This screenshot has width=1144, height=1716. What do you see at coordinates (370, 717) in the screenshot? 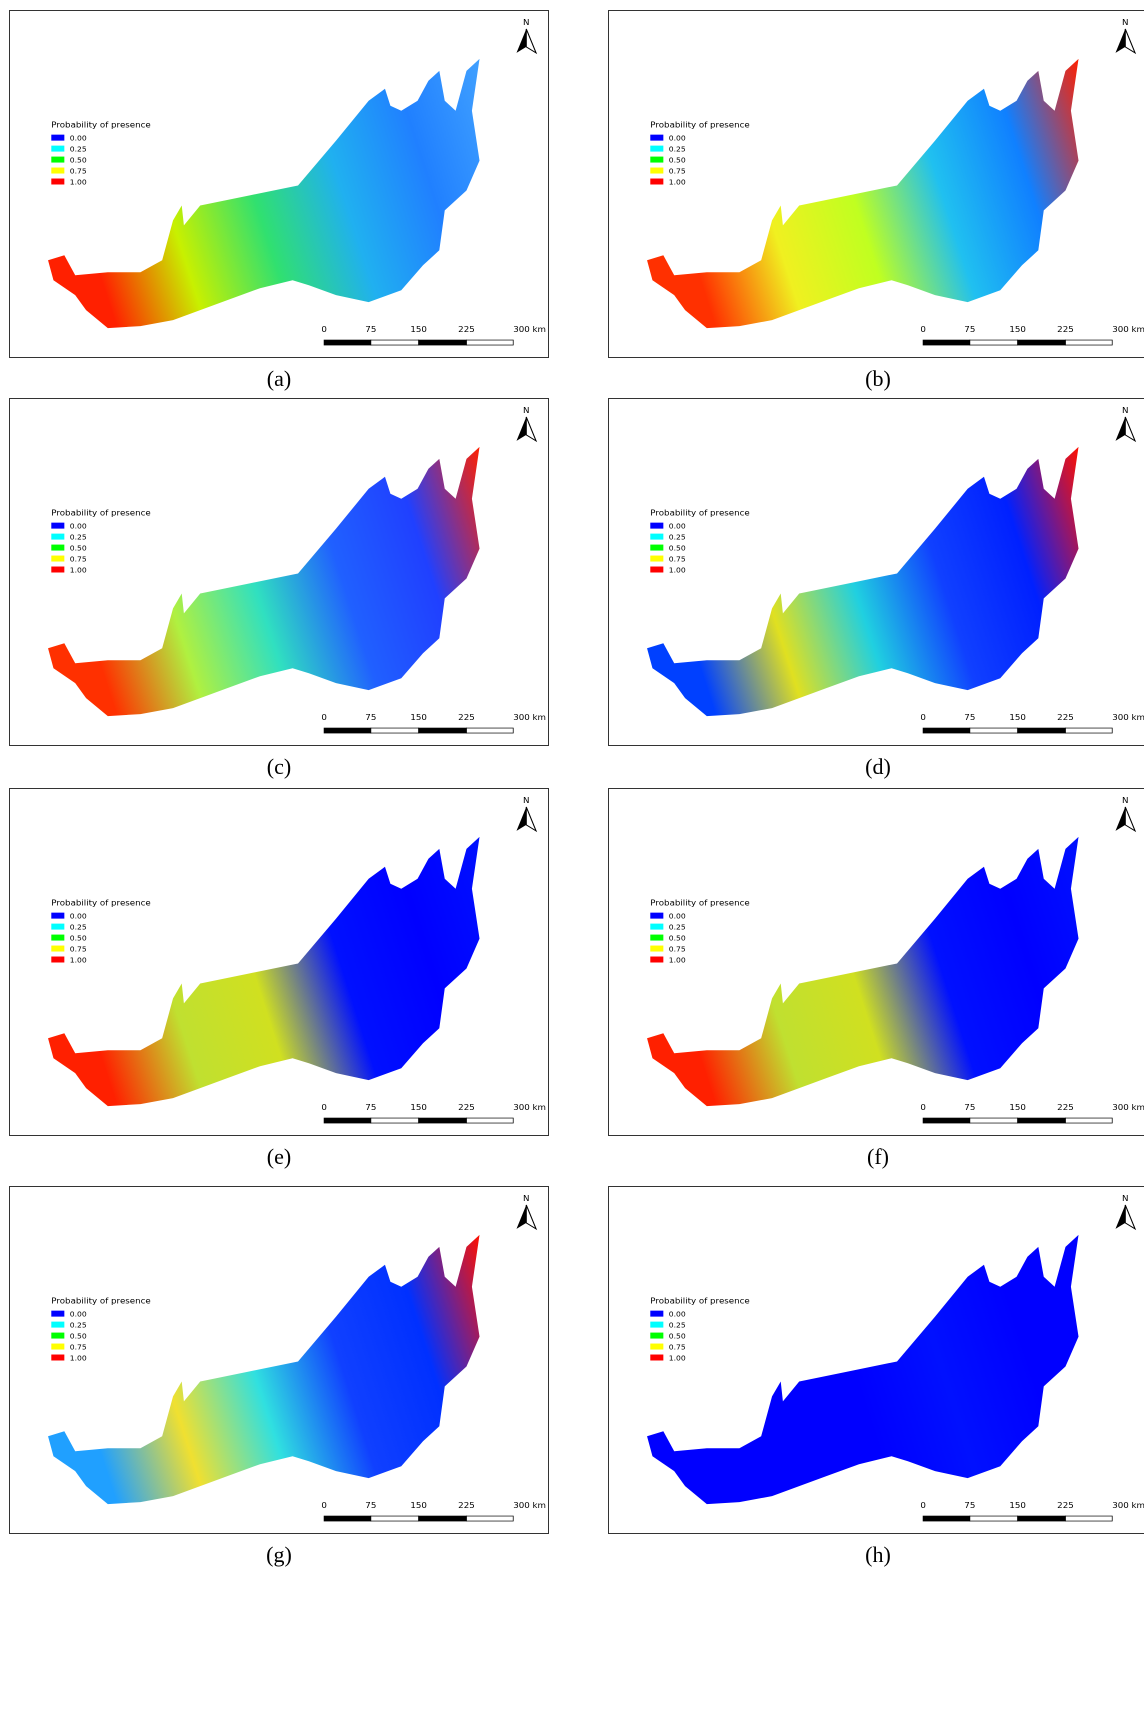
I see `scale-label: 75` at bounding box center [370, 717].